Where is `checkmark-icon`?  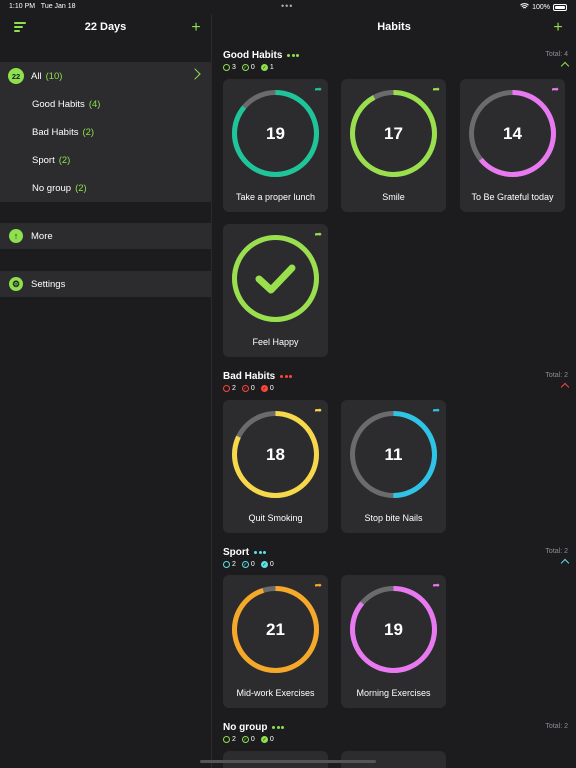 checkmark-icon is located at coordinates (275, 279).